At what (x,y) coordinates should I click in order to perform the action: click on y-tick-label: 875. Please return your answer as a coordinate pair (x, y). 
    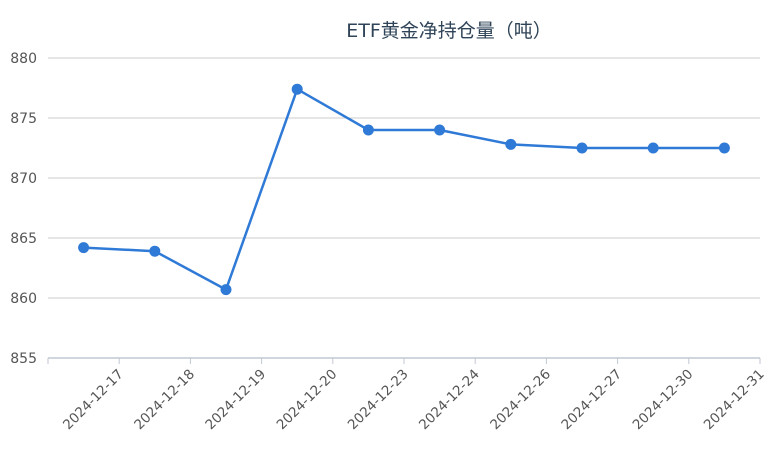
    Looking at the image, I should click on (23, 119).